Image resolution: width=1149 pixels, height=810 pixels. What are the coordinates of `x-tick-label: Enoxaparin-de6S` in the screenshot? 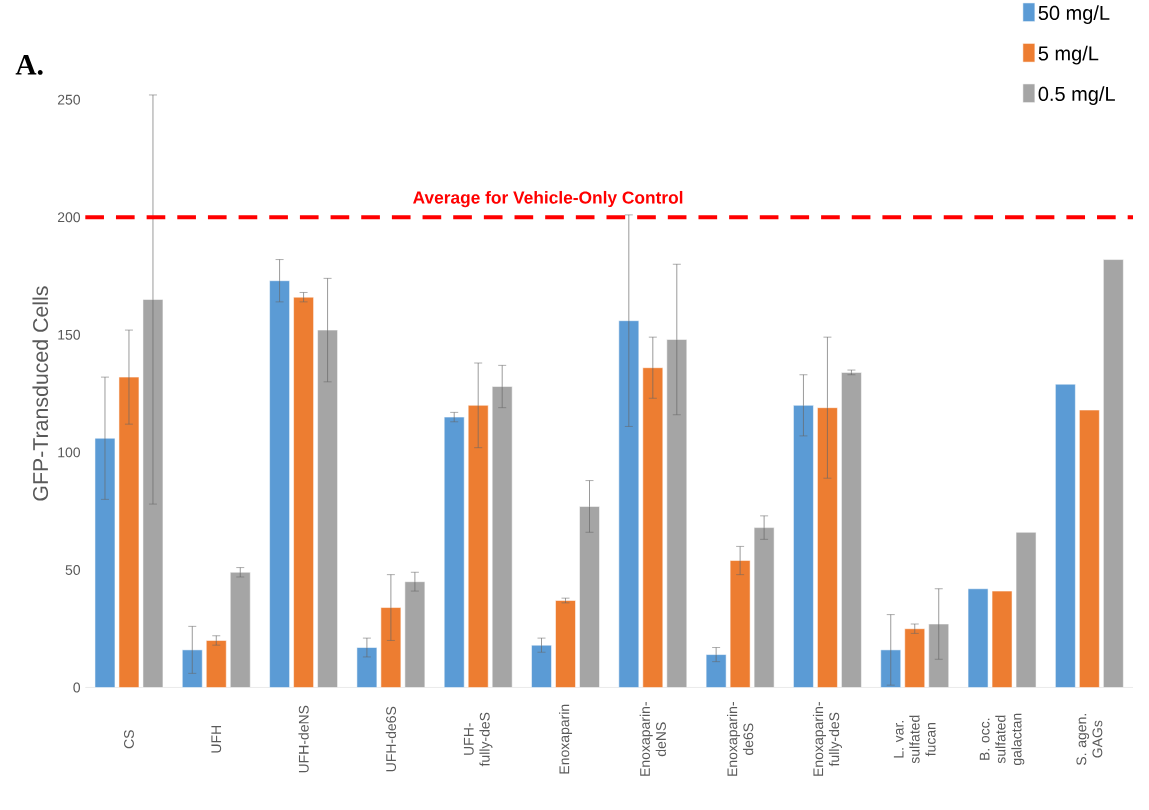 It's located at (740, 739).